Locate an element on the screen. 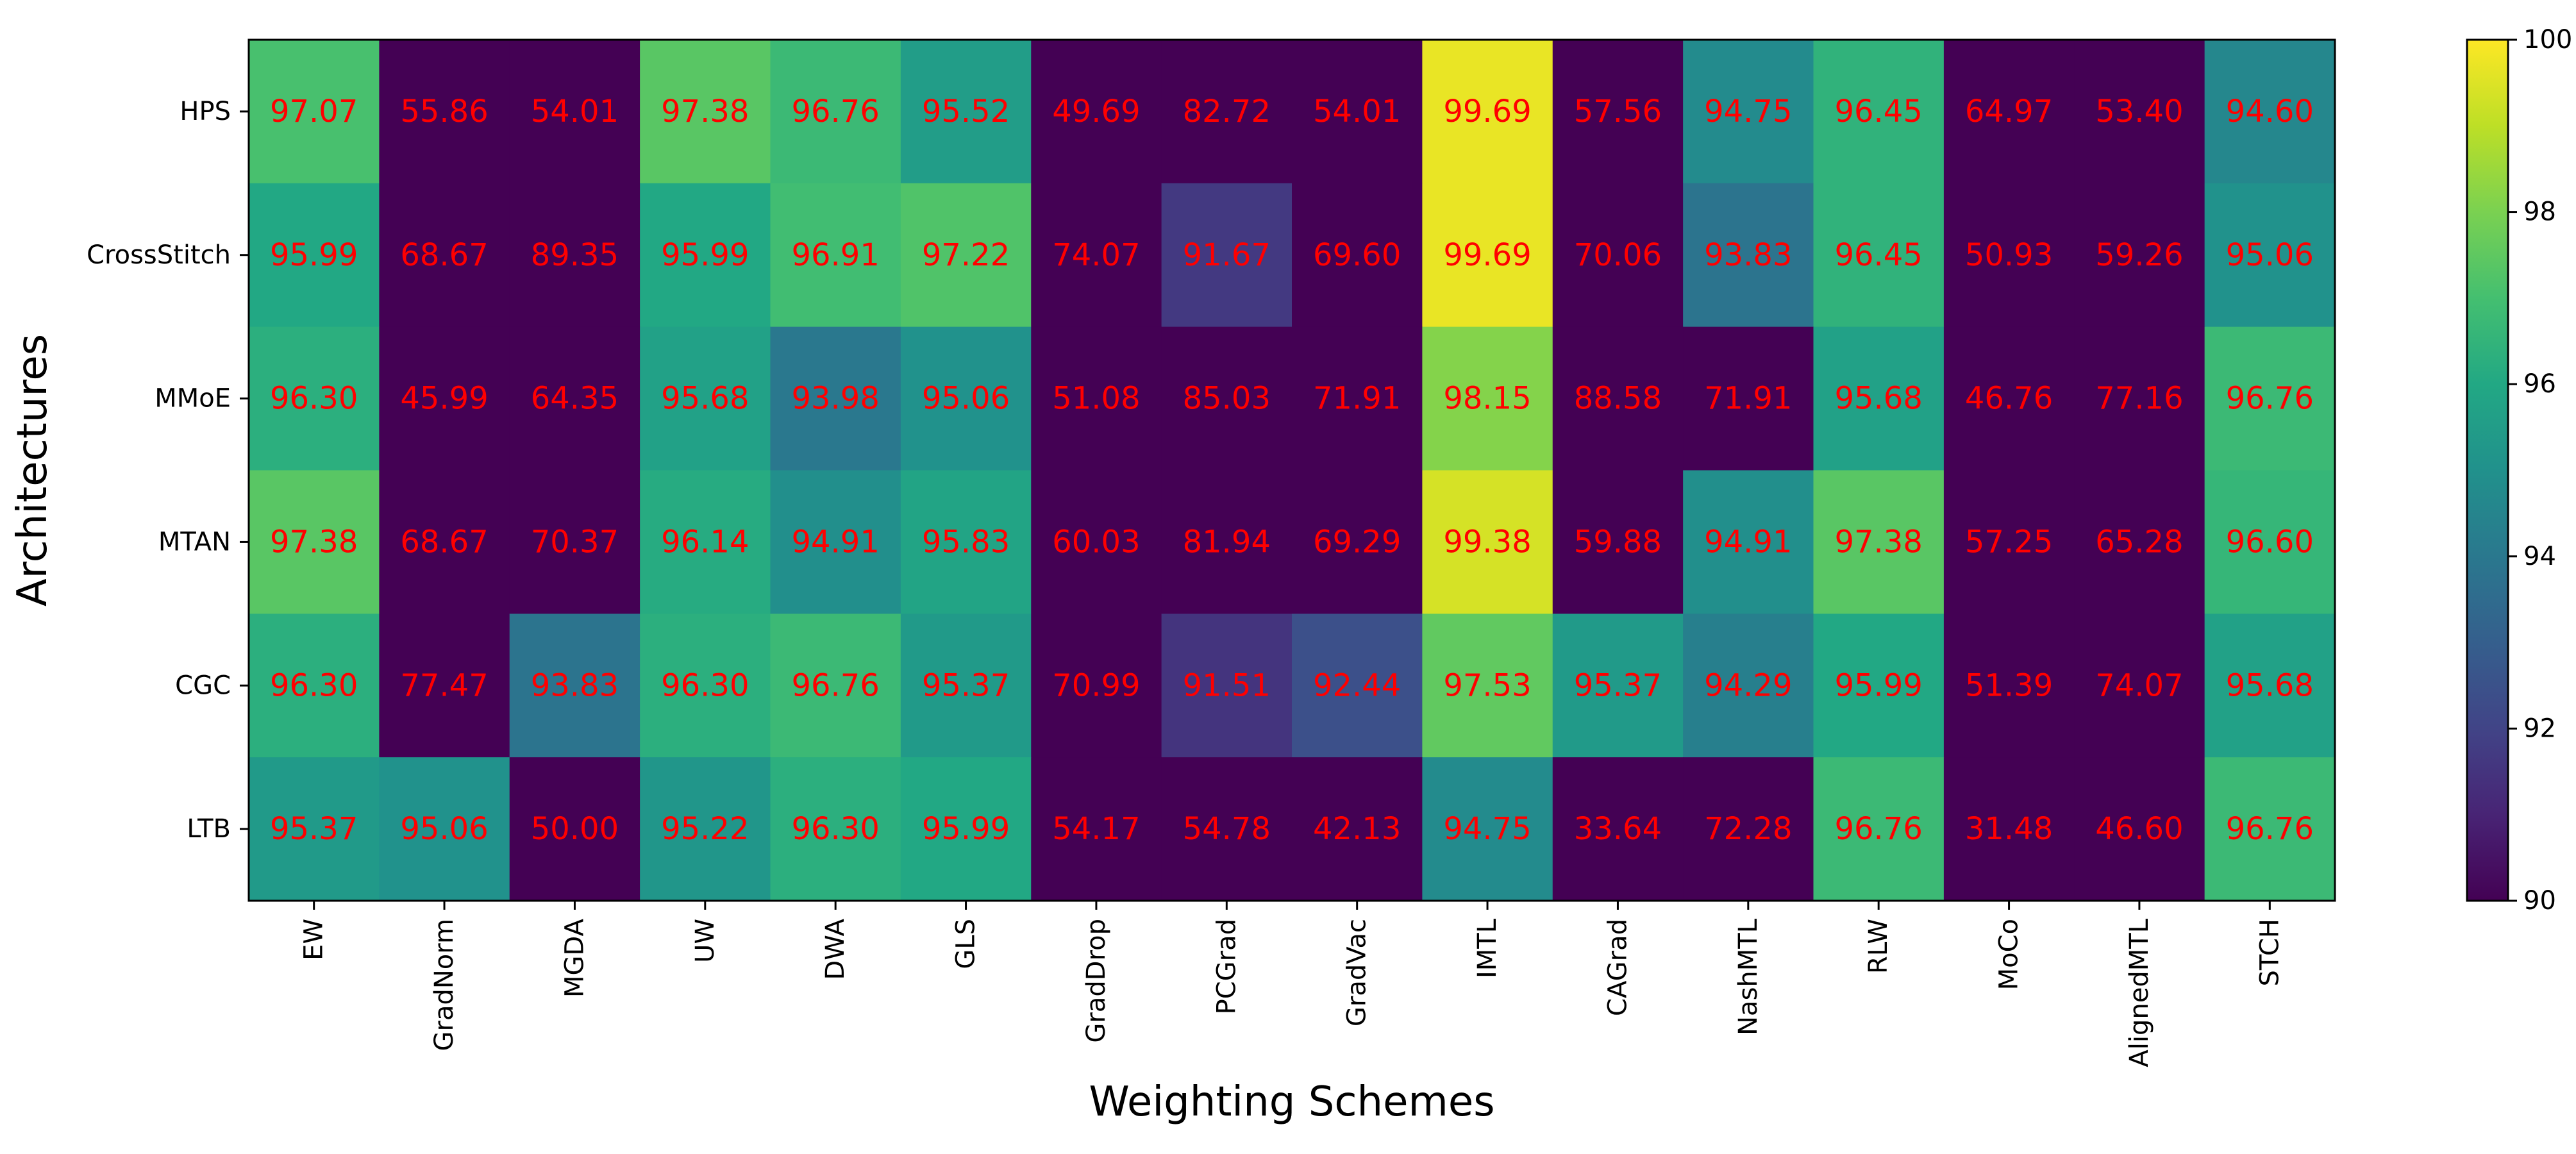 The width and height of the screenshot is (2576, 1154). y-tick-label: CGC is located at coordinates (203, 685).